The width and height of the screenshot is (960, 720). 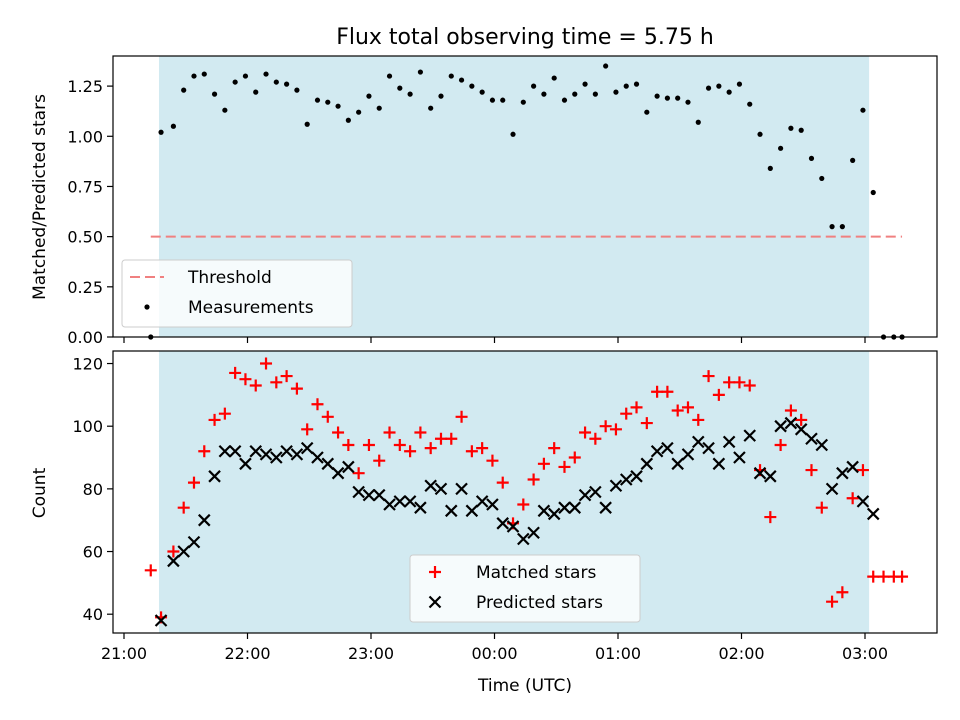 I want to click on x-tick-label: 21:00, so click(x=124, y=653).